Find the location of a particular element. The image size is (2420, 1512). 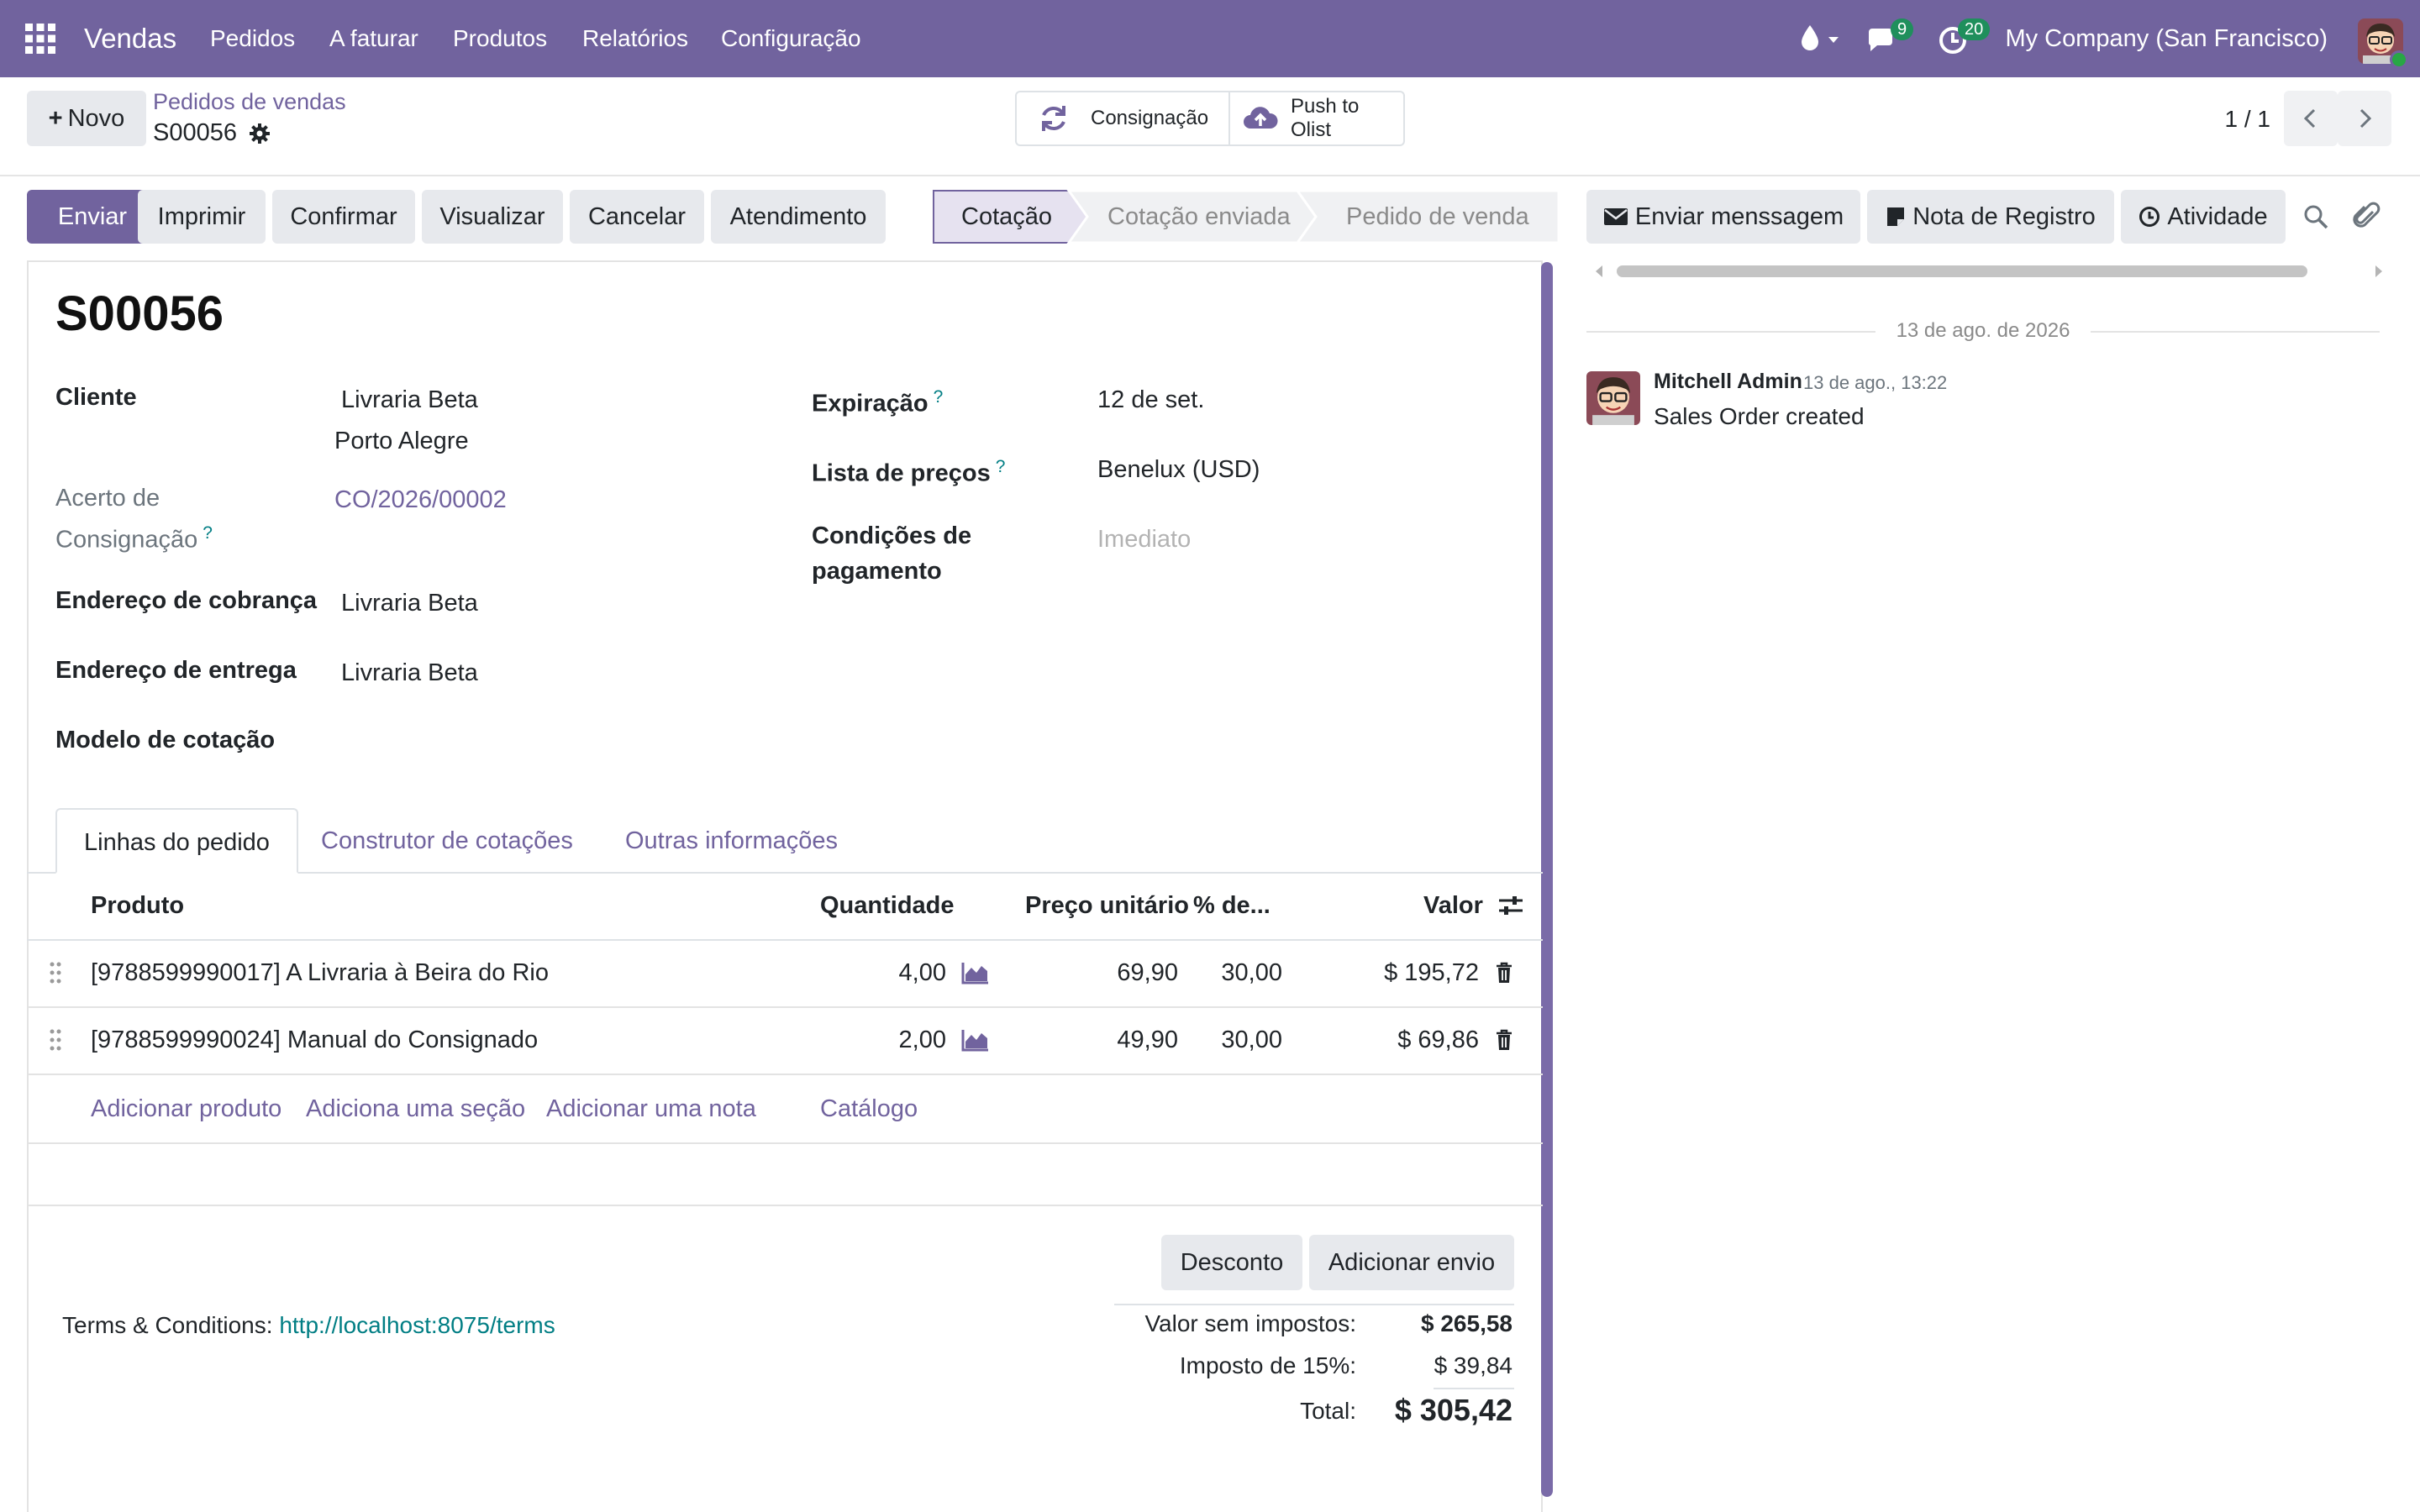

menu-pedidos: Pedidos is located at coordinates (253, 38).